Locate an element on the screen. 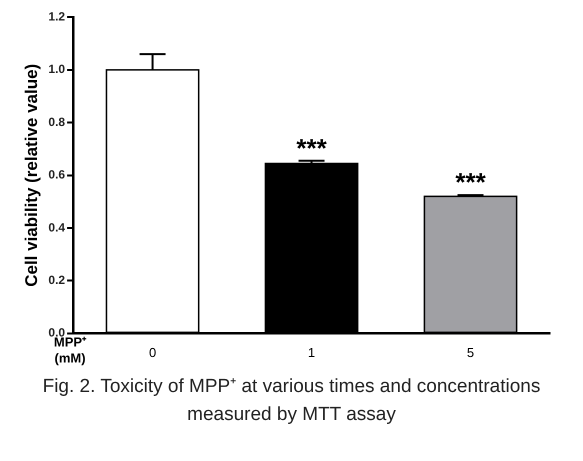 This screenshot has width=583, height=461. y-tick-label: 1.2 is located at coordinates (57, 17).